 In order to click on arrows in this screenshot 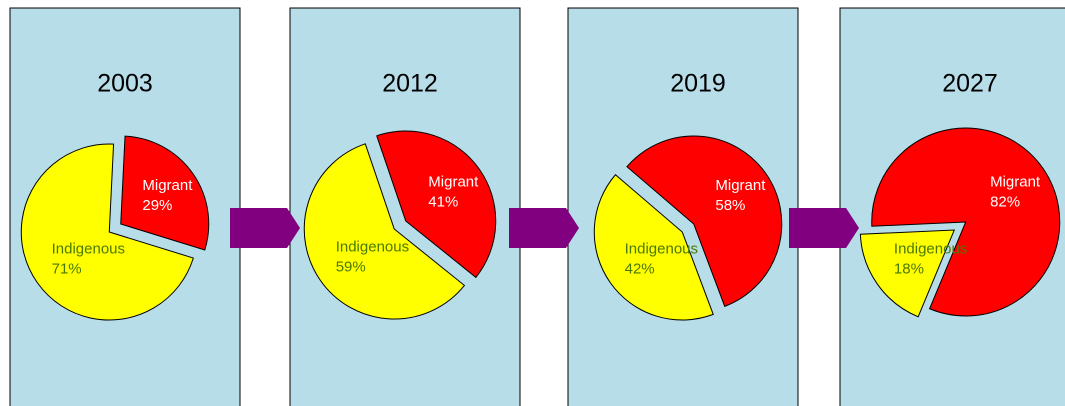, I will do `click(544, 228)`.